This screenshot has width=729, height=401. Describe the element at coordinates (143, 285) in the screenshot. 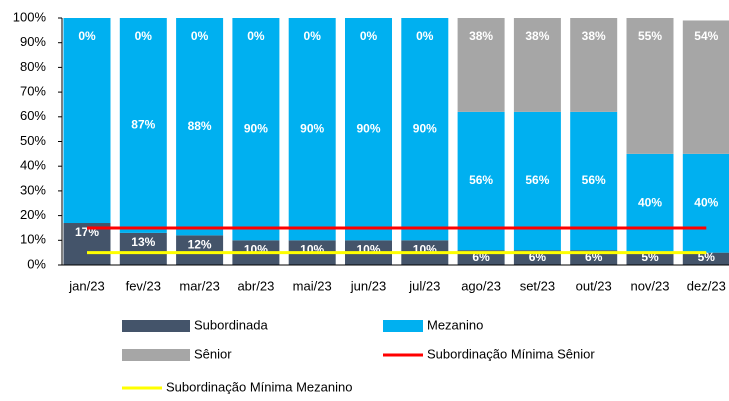

I see `x-tick-label: fev/23` at that location.